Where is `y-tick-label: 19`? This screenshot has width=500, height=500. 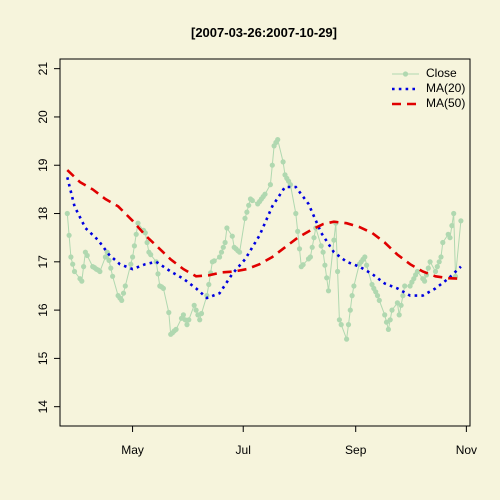
y-tick-label: 19 is located at coordinates (43, 165).